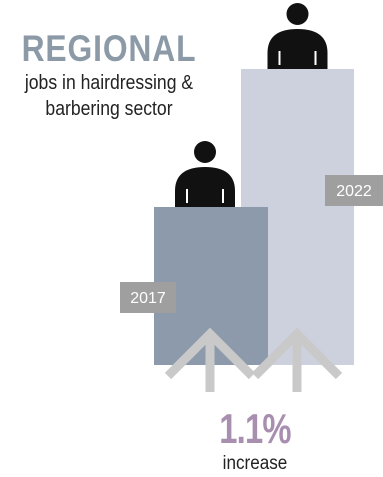 Image resolution: width=383 pixels, height=477 pixels. I want to click on category-label-2022: 2022, so click(354, 191).